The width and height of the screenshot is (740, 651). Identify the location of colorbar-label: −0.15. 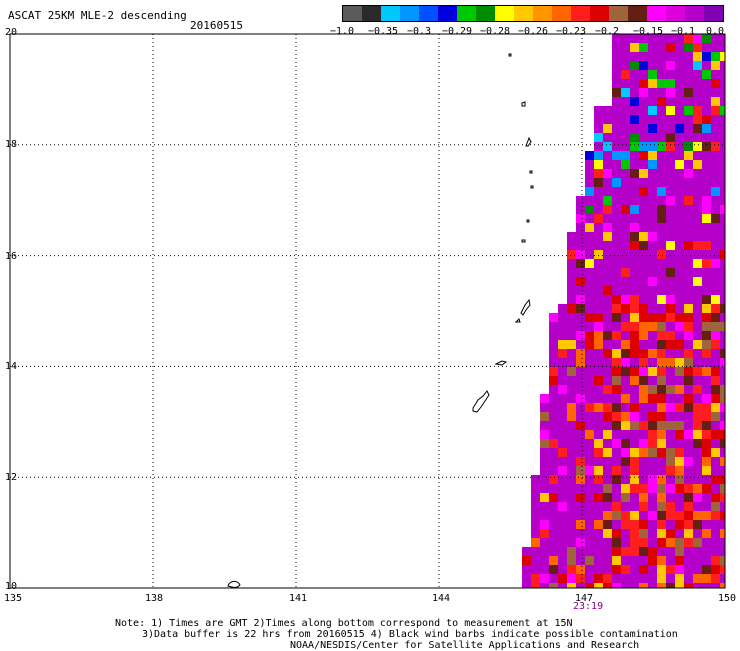
(648, 31).